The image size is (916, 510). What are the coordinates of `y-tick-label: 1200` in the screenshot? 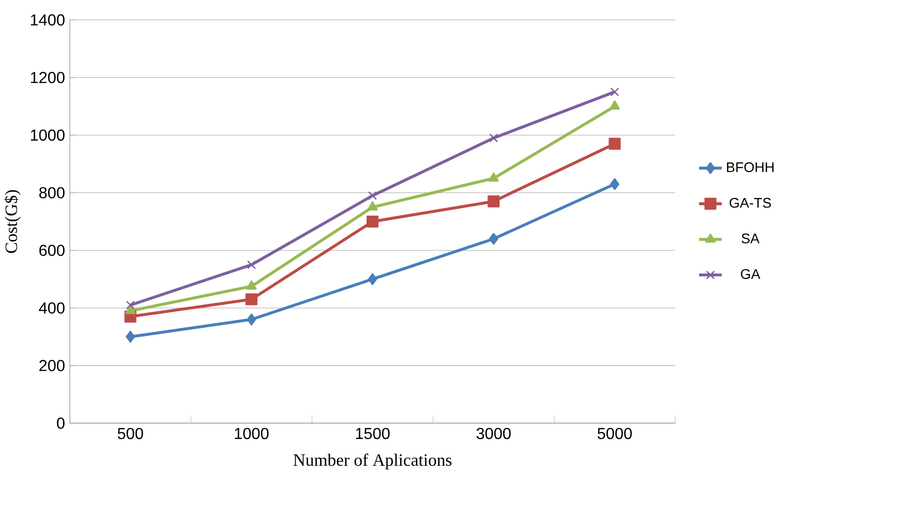 It's located at (47, 78).